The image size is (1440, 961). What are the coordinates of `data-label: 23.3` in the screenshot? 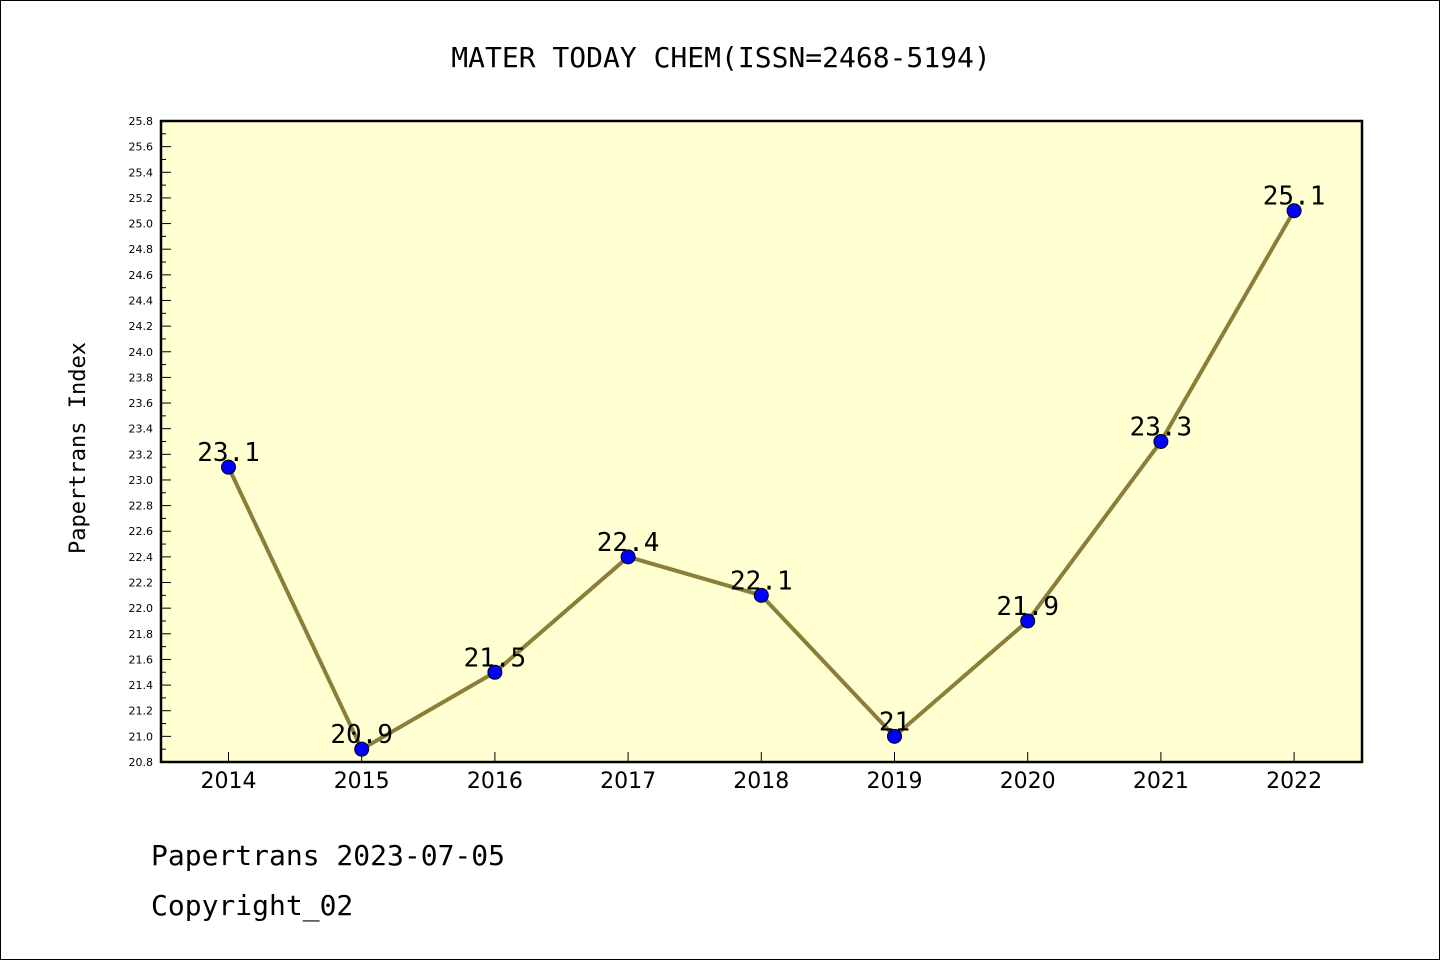 It's located at (1161, 428).